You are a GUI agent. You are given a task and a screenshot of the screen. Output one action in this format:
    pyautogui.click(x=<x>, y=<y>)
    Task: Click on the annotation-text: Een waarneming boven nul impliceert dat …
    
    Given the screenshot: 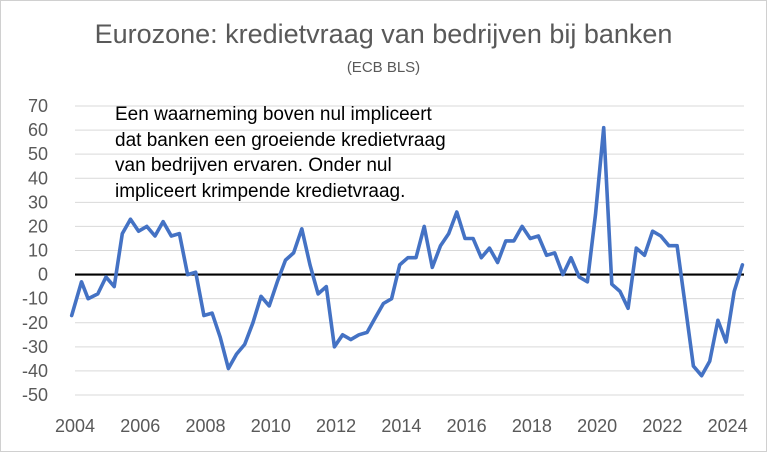 What is the action you would take?
    pyautogui.click(x=325, y=153)
    